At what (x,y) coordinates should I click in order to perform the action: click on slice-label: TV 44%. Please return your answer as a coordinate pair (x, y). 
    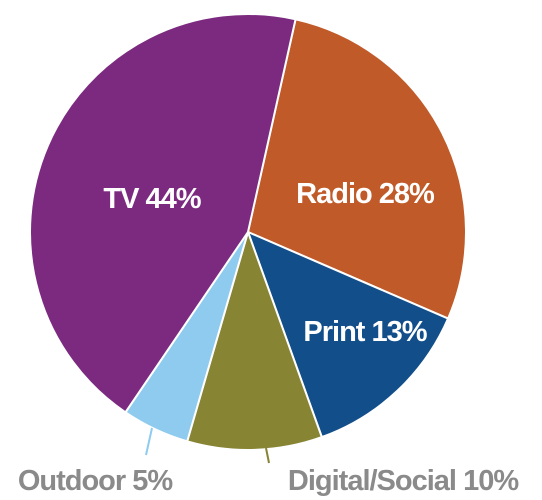
    Looking at the image, I should click on (152, 199).